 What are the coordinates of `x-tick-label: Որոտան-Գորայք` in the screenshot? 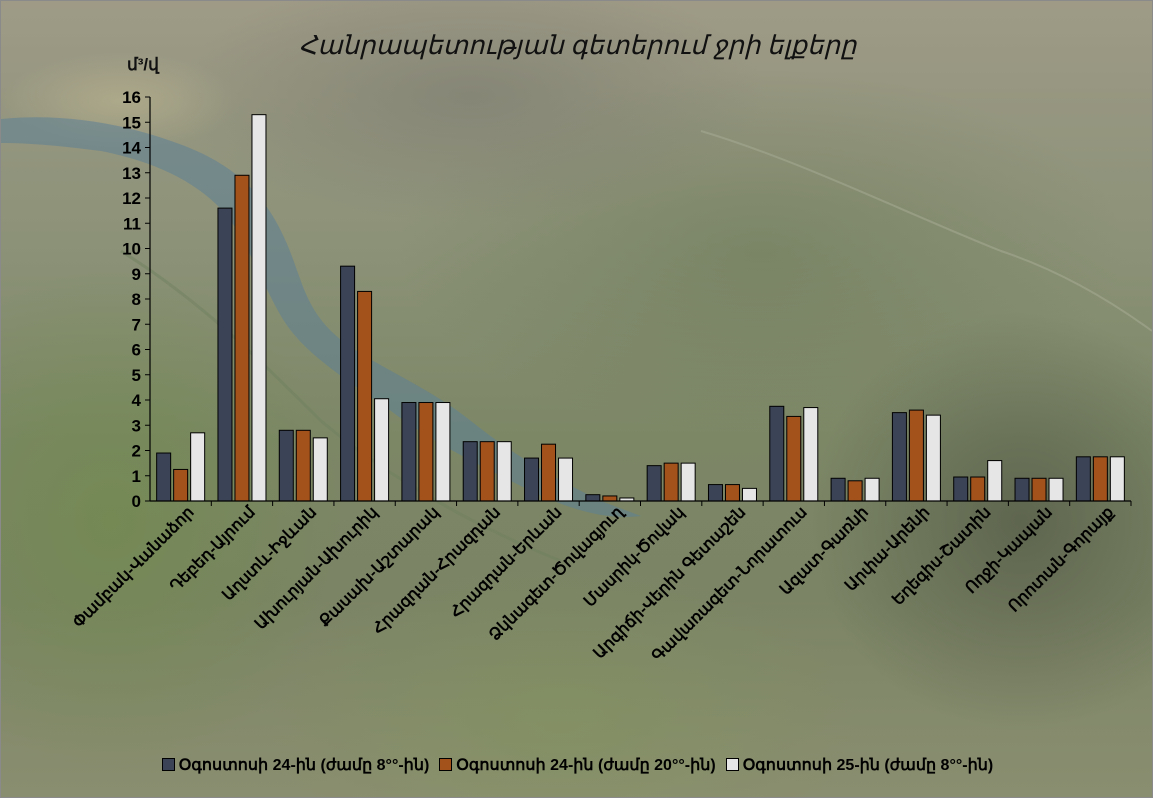 It's located at (1061, 560).